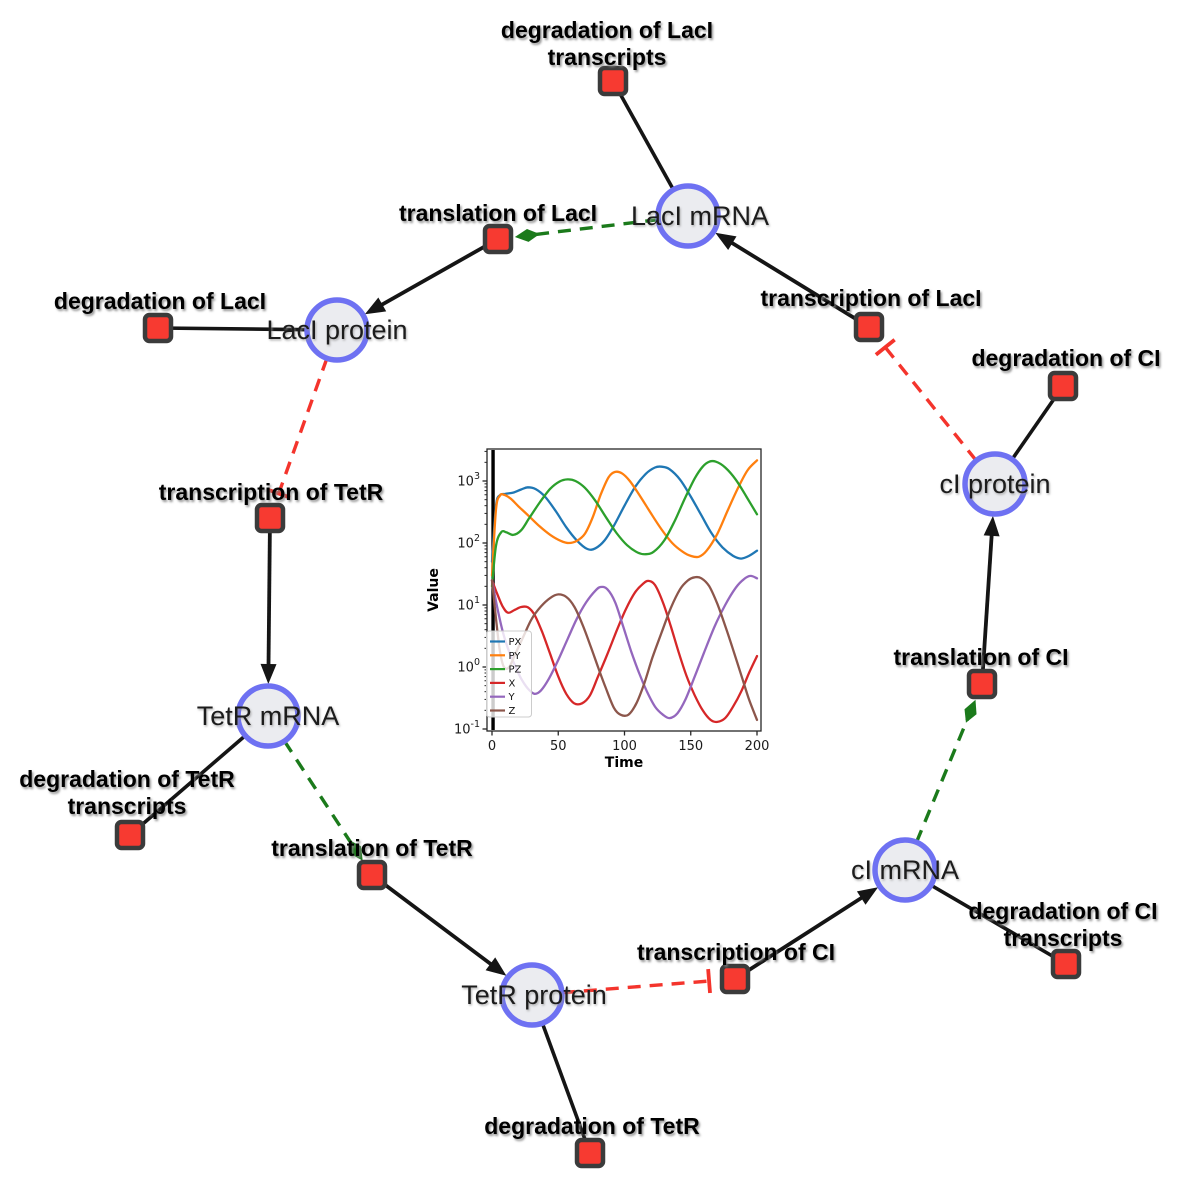 This screenshot has height=1200, width=1189. What do you see at coordinates (303, 426) in the screenshot?
I see `edge-laci-protein-txn-tetr` at bounding box center [303, 426].